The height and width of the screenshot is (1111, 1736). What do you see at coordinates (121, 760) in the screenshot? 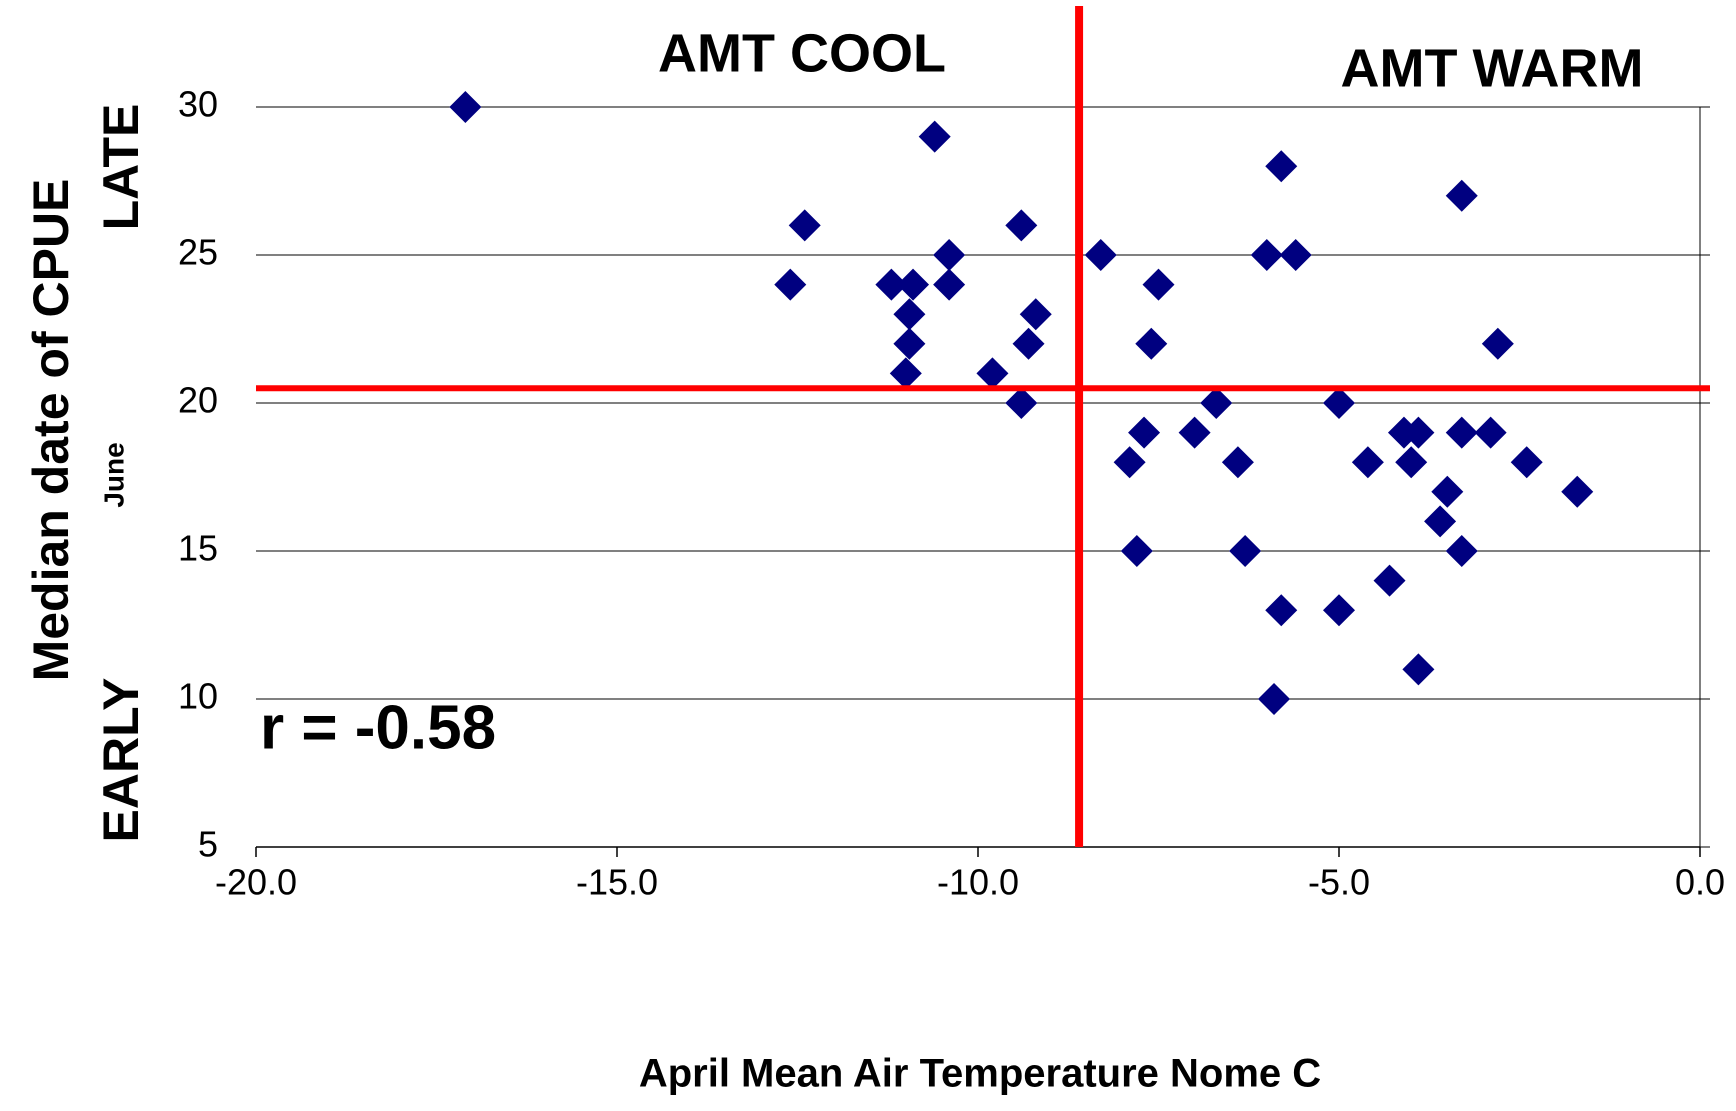
I see `y-early-label: EARLY` at bounding box center [121, 760].